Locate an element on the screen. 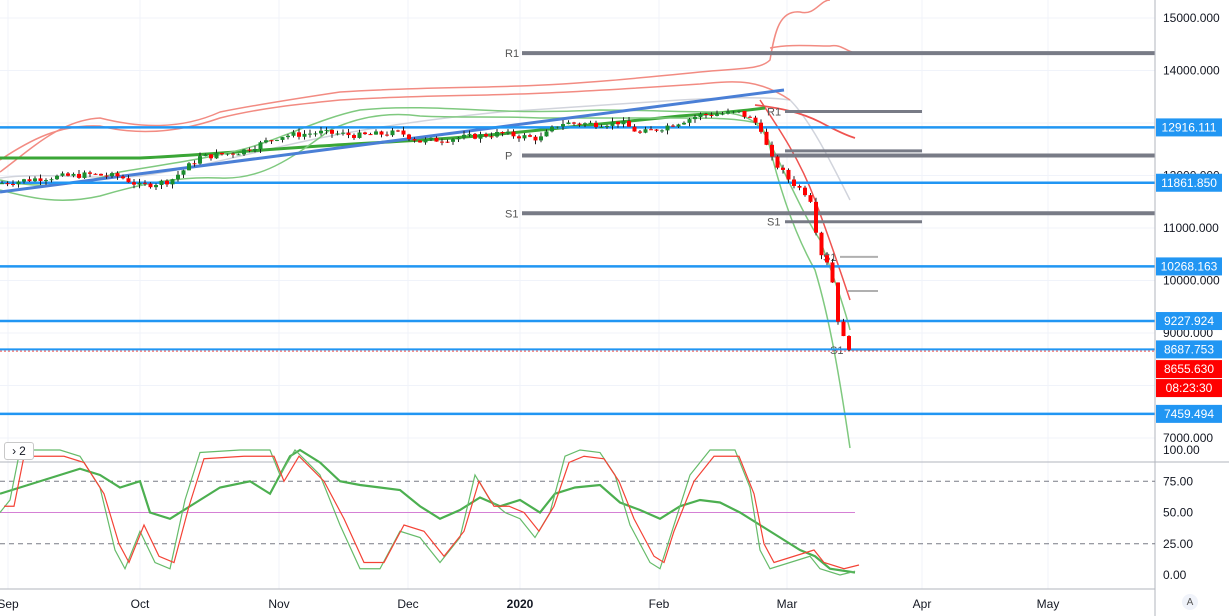 The image size is (1229, 616). time-label: Nov is located at coordinates (278, 604).